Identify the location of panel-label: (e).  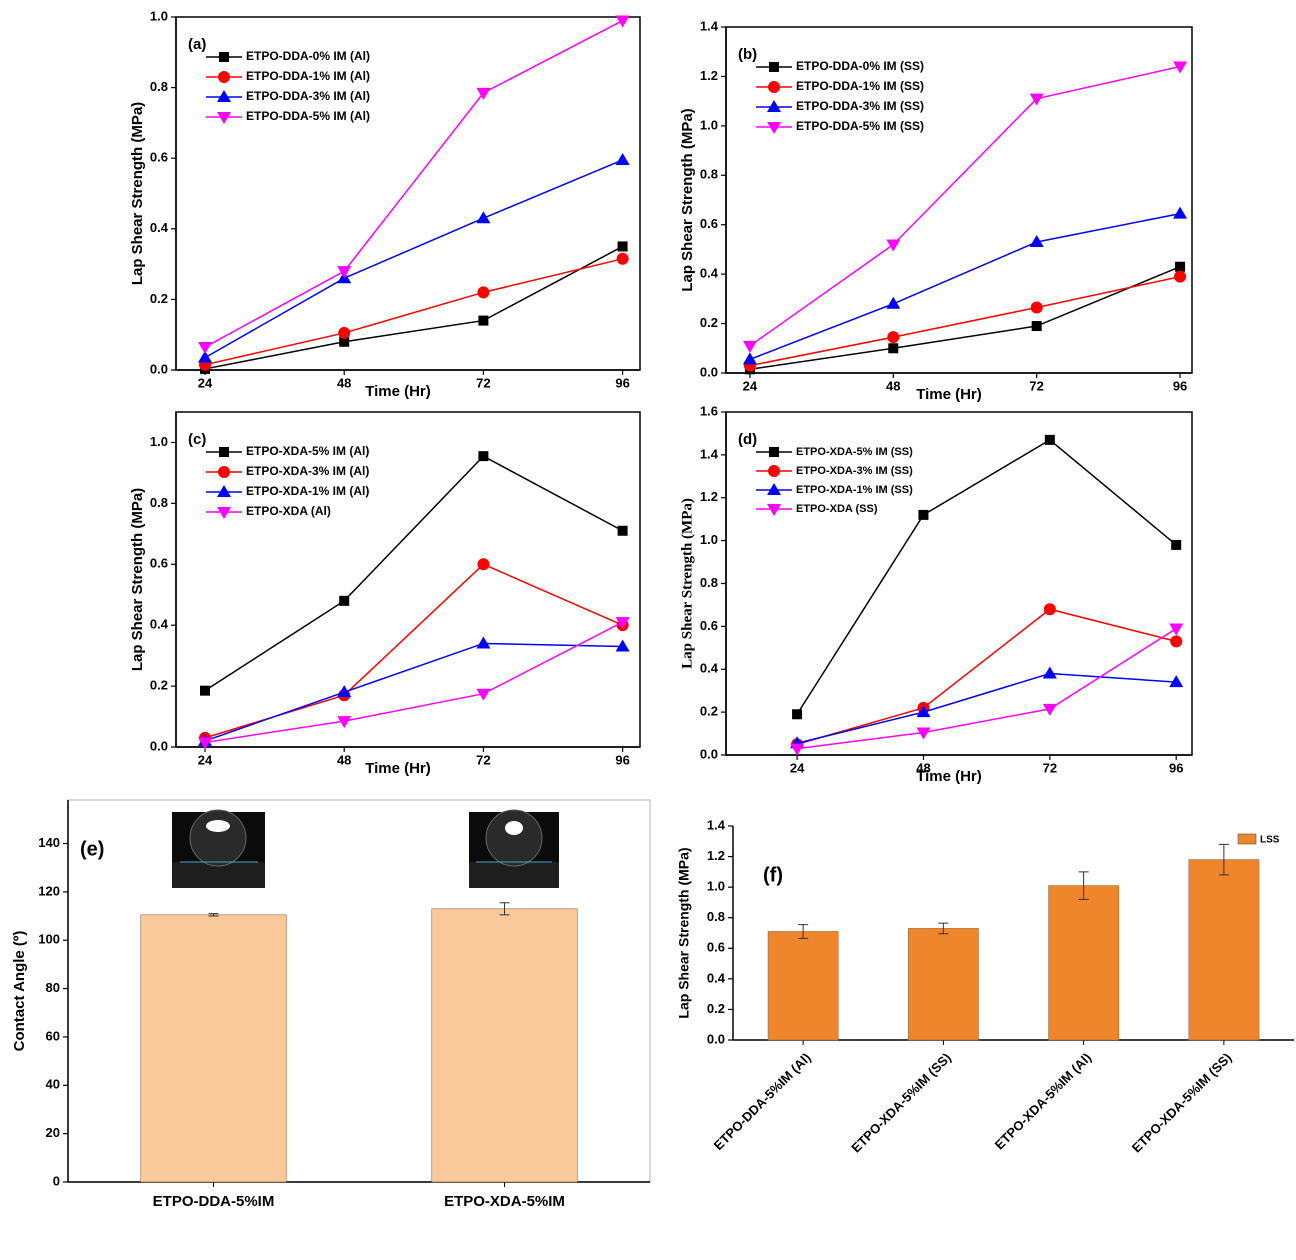
(92, 849).